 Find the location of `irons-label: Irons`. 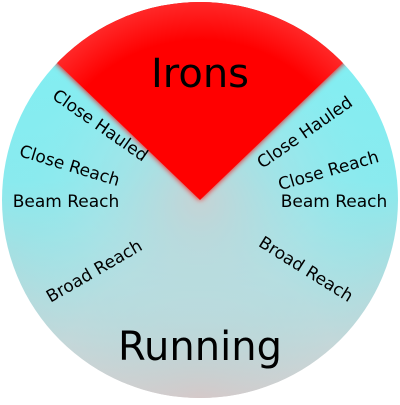

irons-label: Irons is located at coordinates (200, 74).